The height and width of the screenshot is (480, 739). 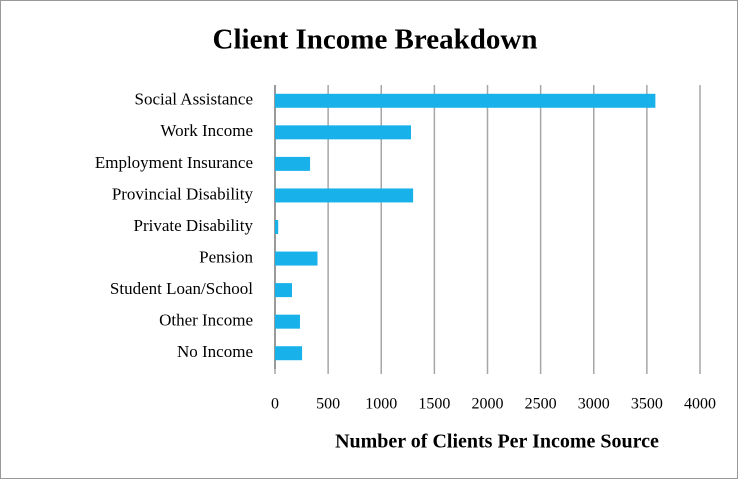 I want to click on x-tick-label: 500, so click(x=328, y=404).